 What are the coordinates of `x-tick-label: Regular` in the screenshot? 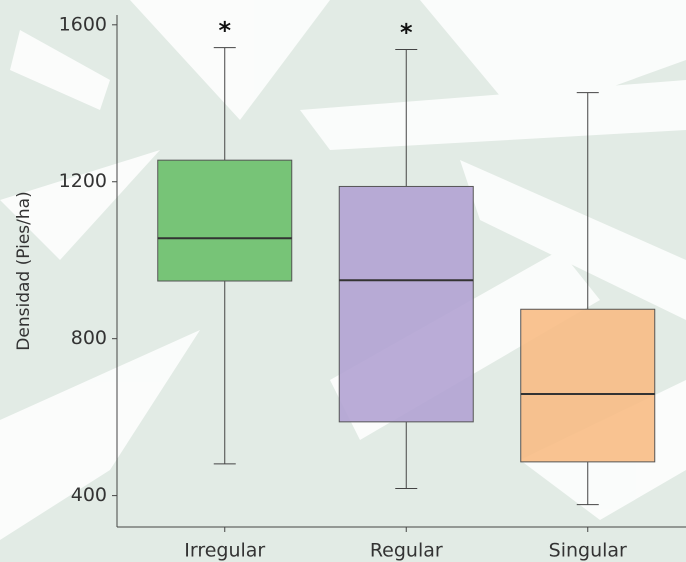 It's located at (406, 551).